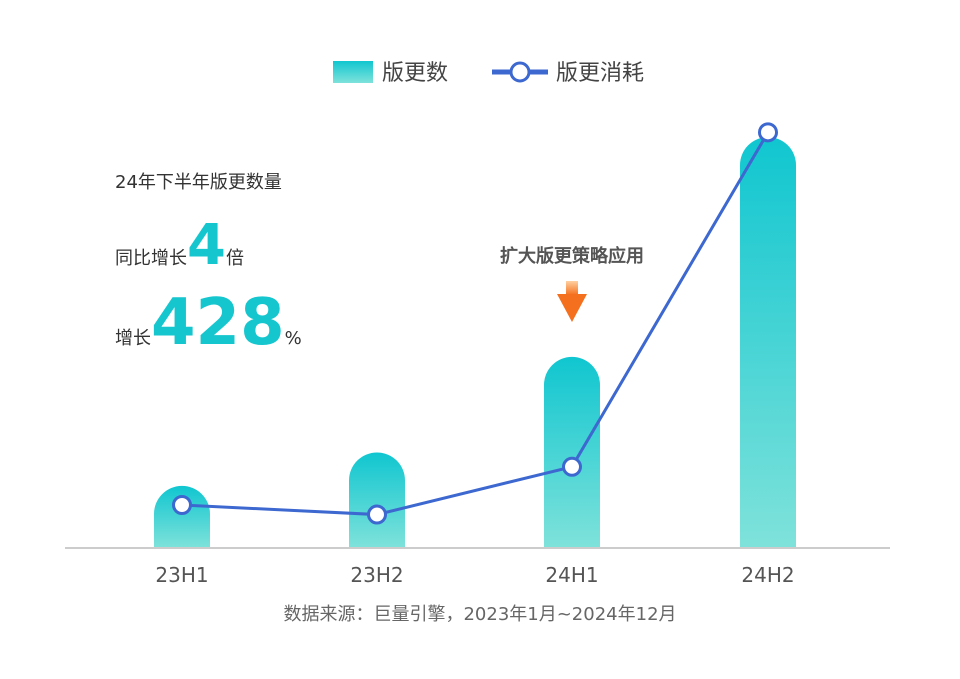  I want to click on x-tick-24H1: 24H1, so click(571, 575).